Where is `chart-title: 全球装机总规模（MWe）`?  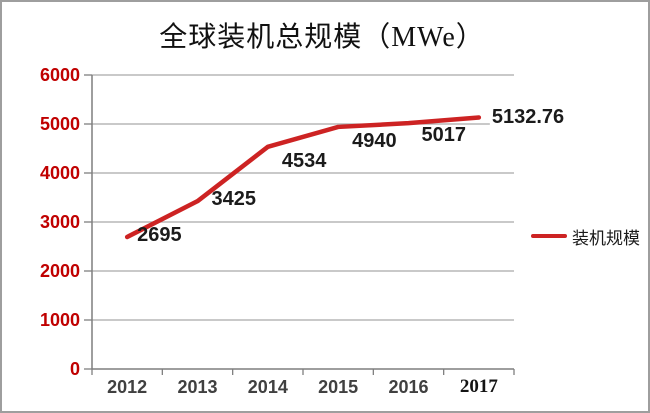 chart-title: 全球装机总规模（MWe） is located at coordinates (322, 37).